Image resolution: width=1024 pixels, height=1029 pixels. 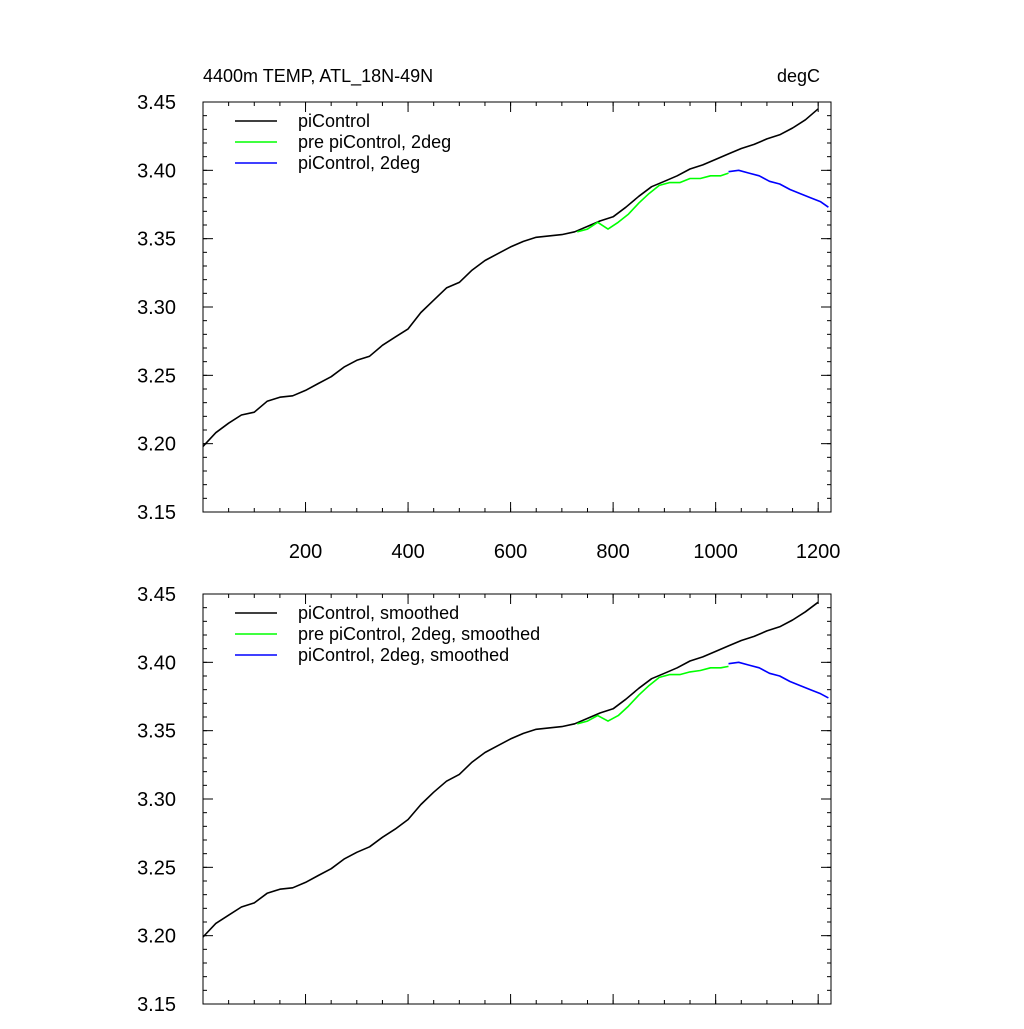 I want to click on legend-label: pre piControl, 2deg, so click(x=374, y=142).